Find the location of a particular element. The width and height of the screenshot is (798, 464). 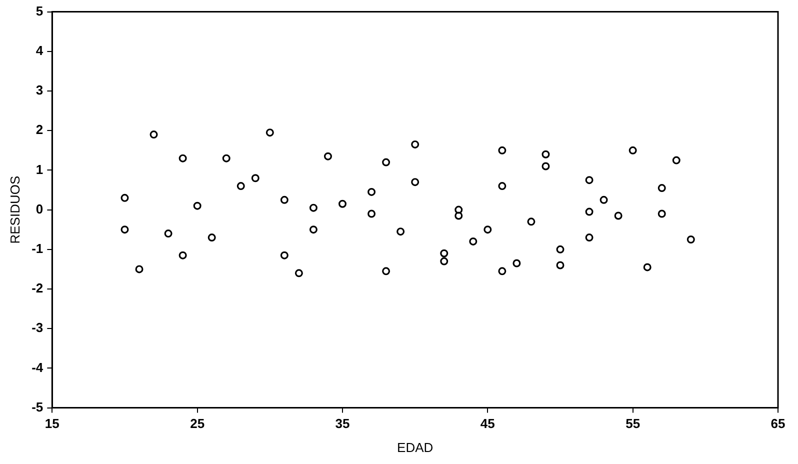

y-tick-label: 5 is located at coordinates (40, 10).